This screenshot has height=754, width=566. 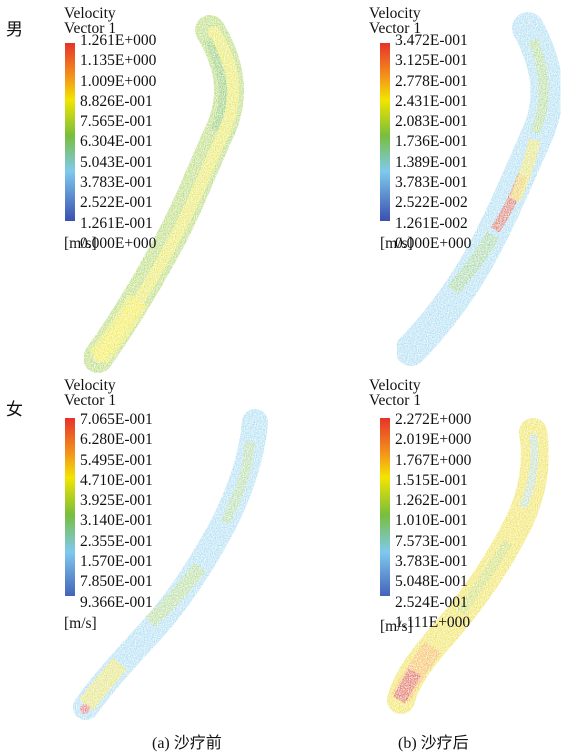 What do you see at coordinates (431, 582) in the screenshot?
I see `tick-label: 5.048E-001` at bounding box center [431, 582].